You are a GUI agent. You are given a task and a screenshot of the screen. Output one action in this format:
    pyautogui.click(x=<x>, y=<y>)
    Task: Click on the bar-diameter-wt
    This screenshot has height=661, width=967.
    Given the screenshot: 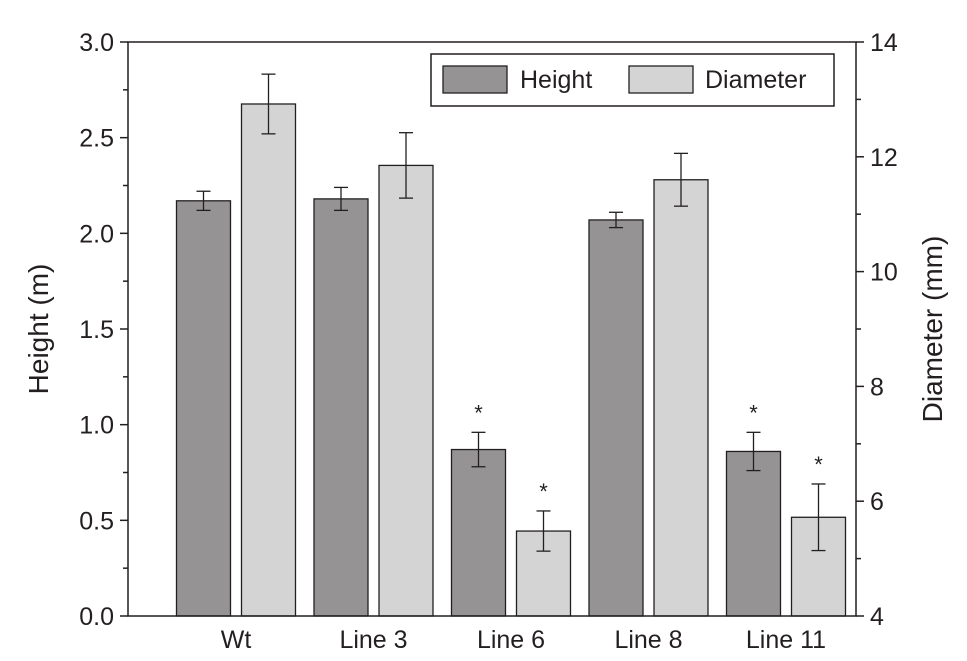 What is the action you would take?
    pyautogui.click(x=268, y=360)
    